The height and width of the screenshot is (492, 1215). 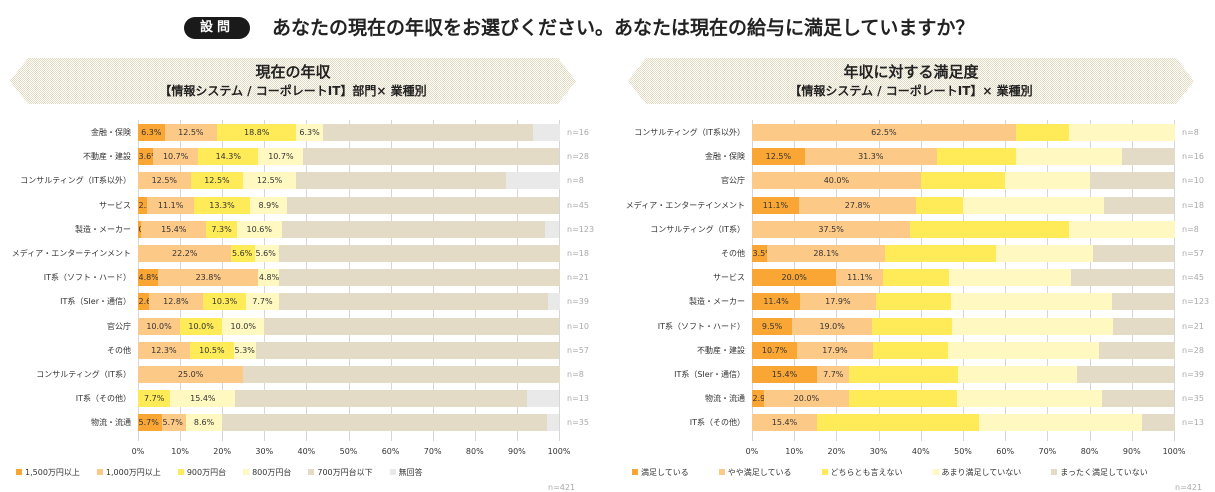 What do you see at coordinates (1174, 280) in the screenshot?
I see `gridline` at bounding box center [1174, 280].